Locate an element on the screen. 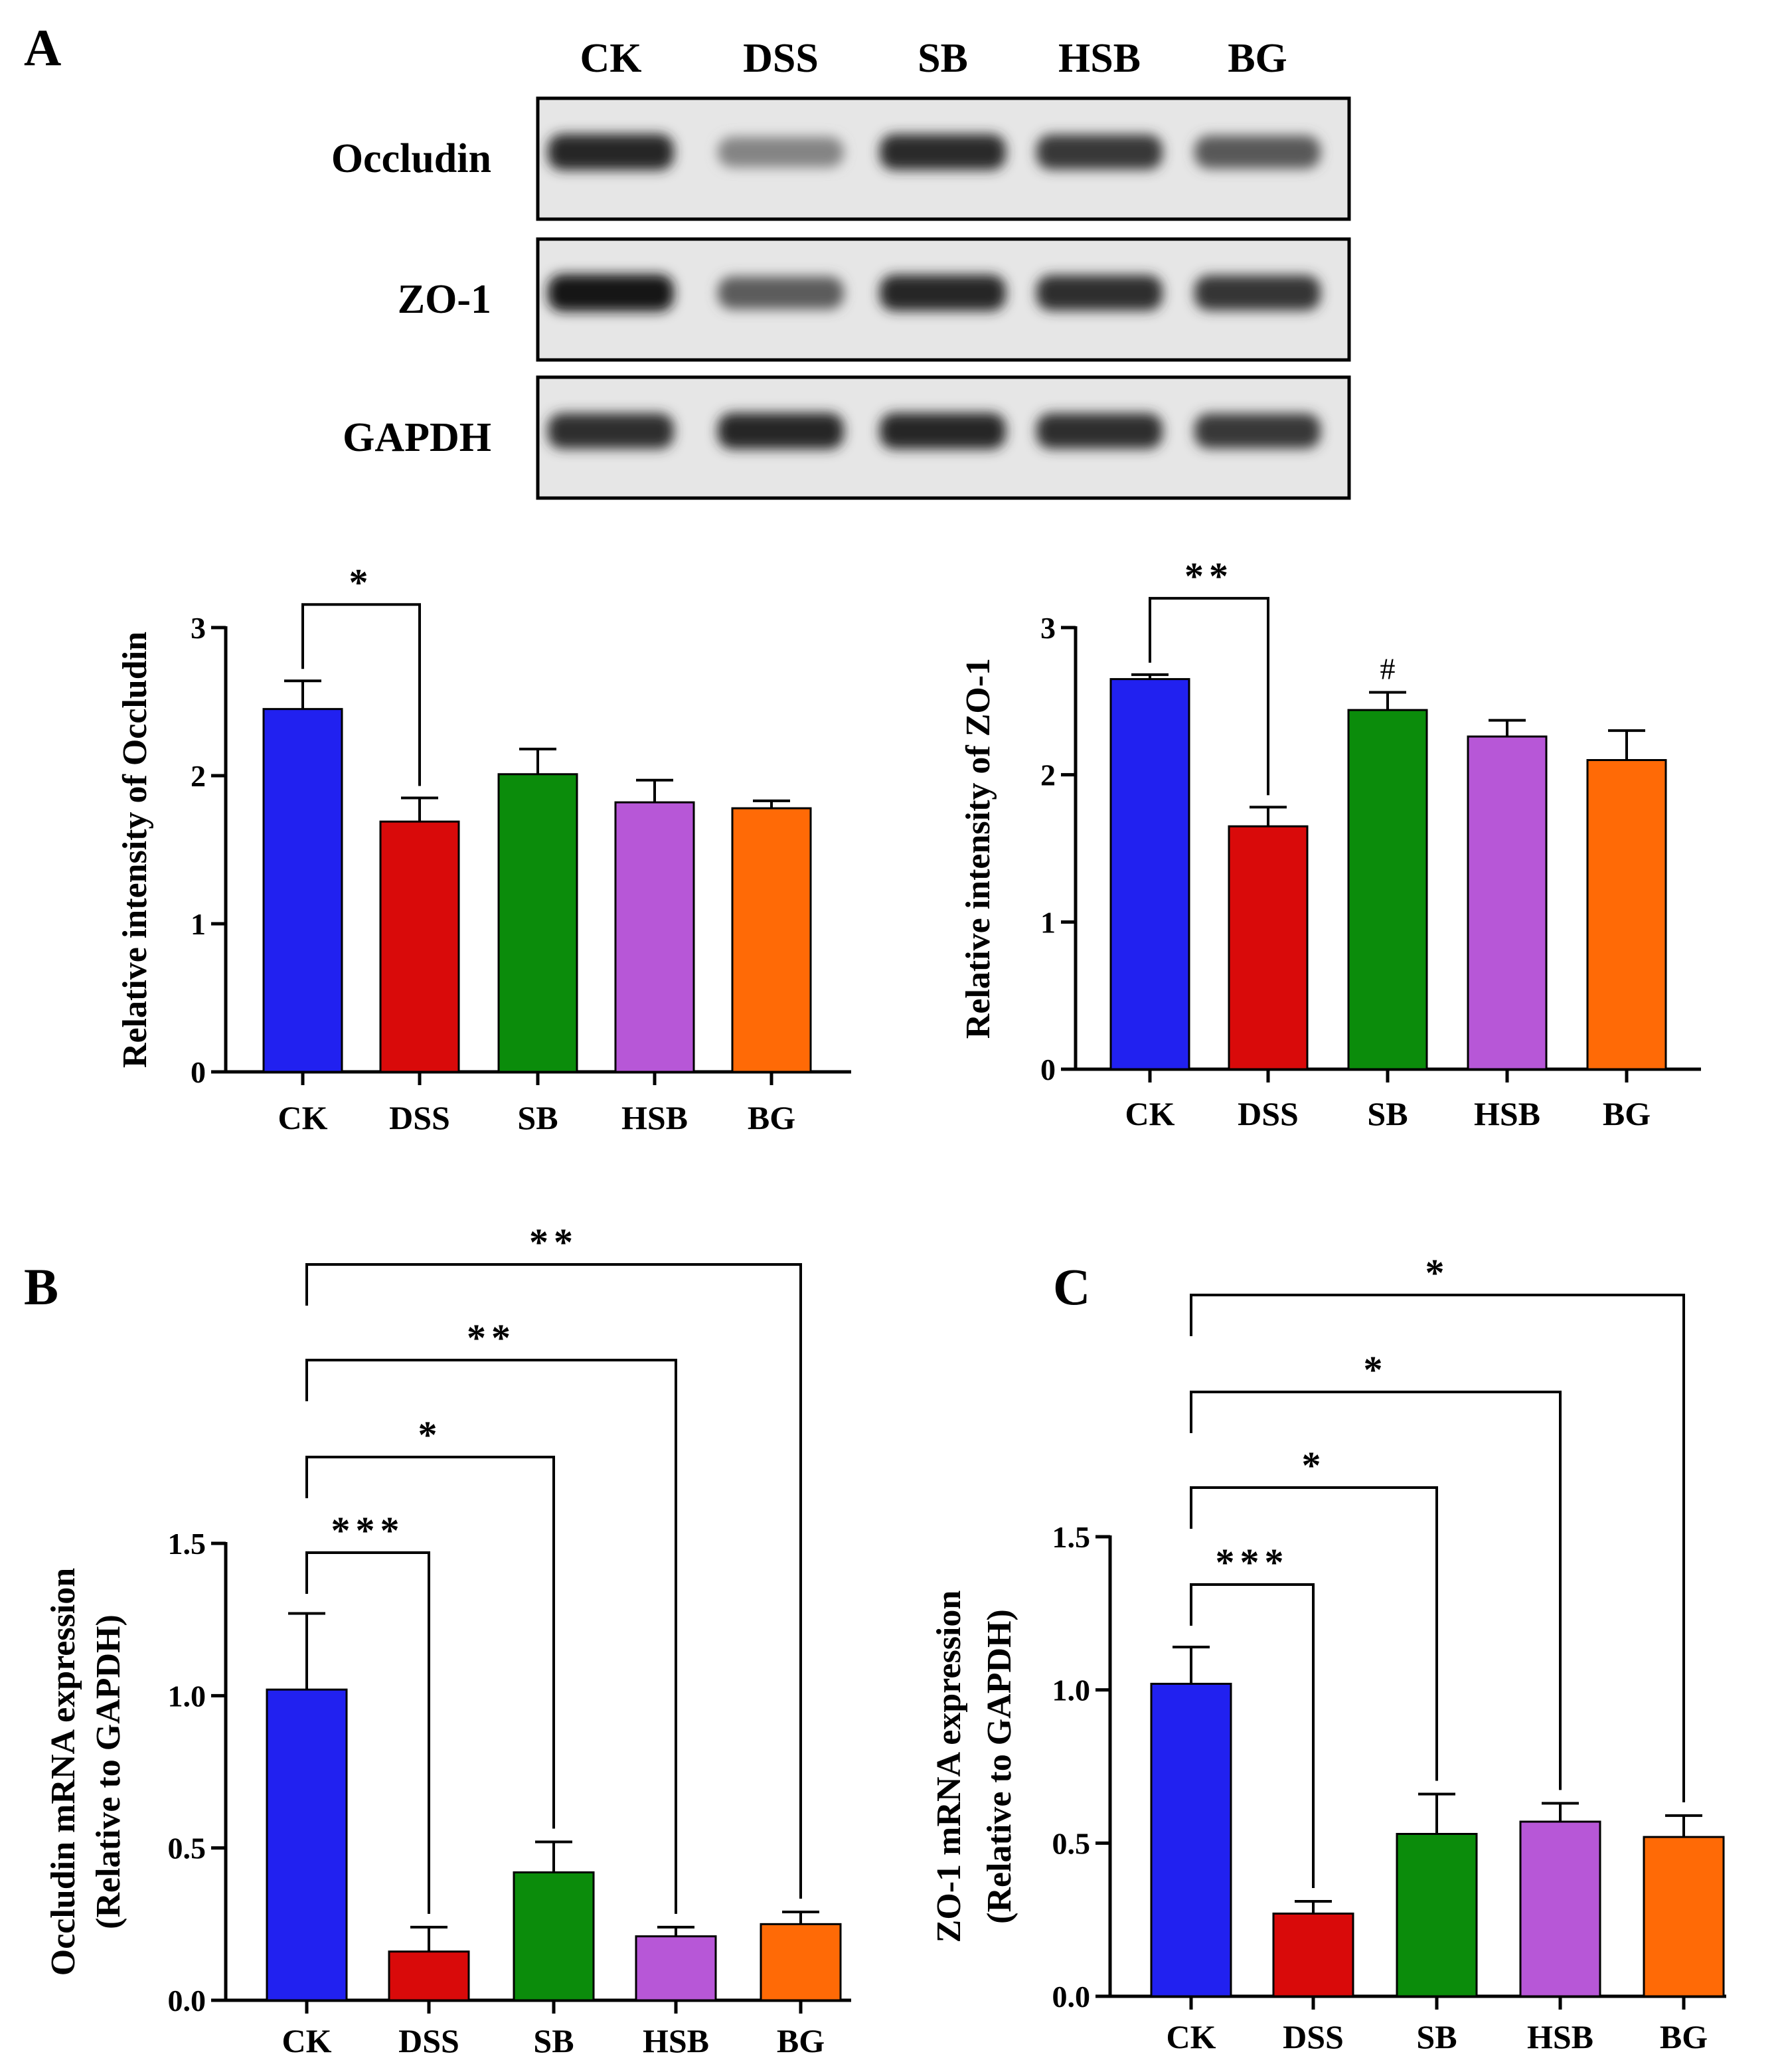 The width and height of the screenshot is (1782, 2072). lane-label-sb: SB is located at coordinates (943, 58).